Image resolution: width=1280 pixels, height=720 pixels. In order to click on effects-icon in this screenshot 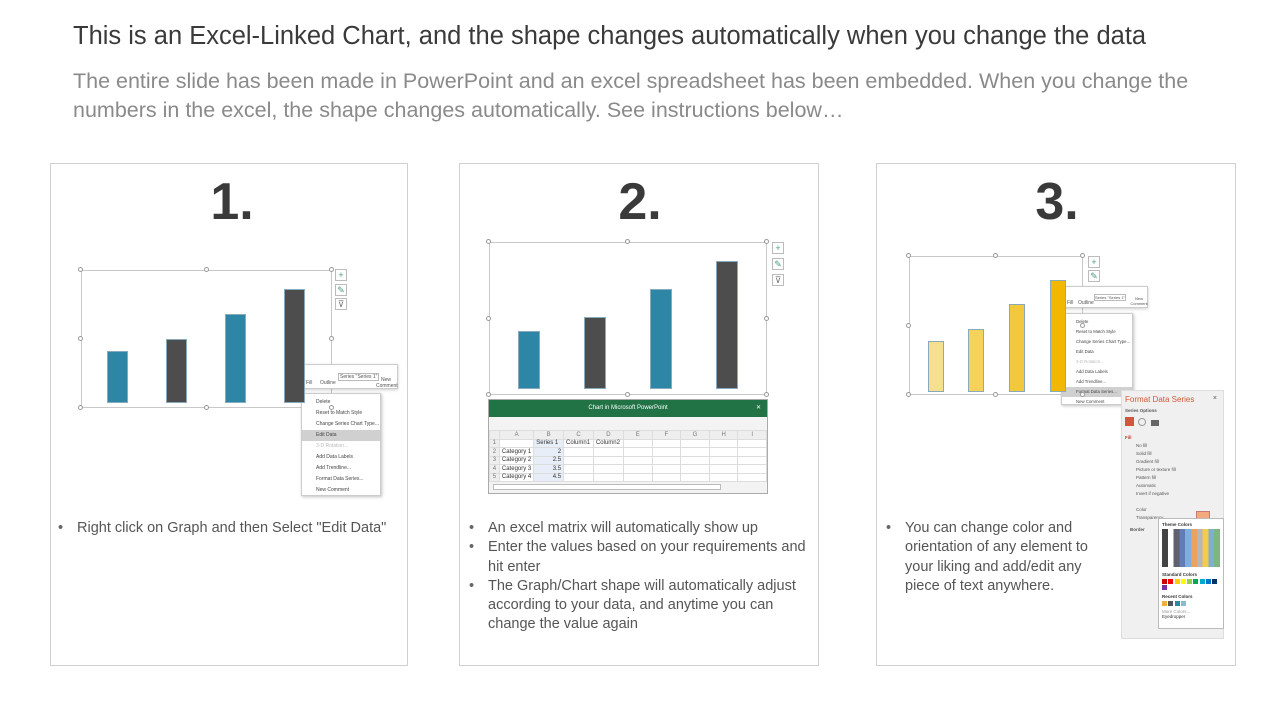, I will do `click(1142, 422)`.